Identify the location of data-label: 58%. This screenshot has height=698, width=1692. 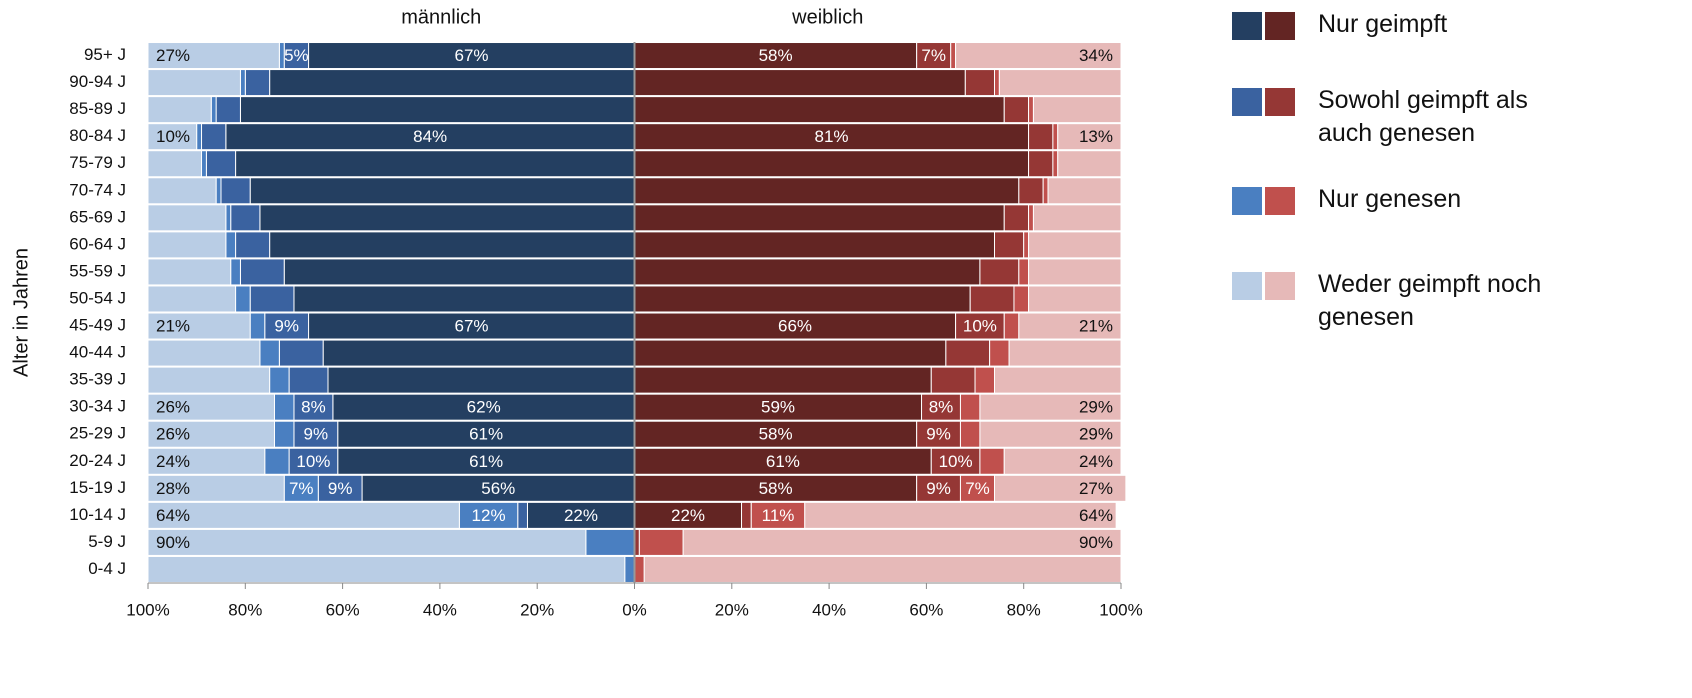
(776, 488).